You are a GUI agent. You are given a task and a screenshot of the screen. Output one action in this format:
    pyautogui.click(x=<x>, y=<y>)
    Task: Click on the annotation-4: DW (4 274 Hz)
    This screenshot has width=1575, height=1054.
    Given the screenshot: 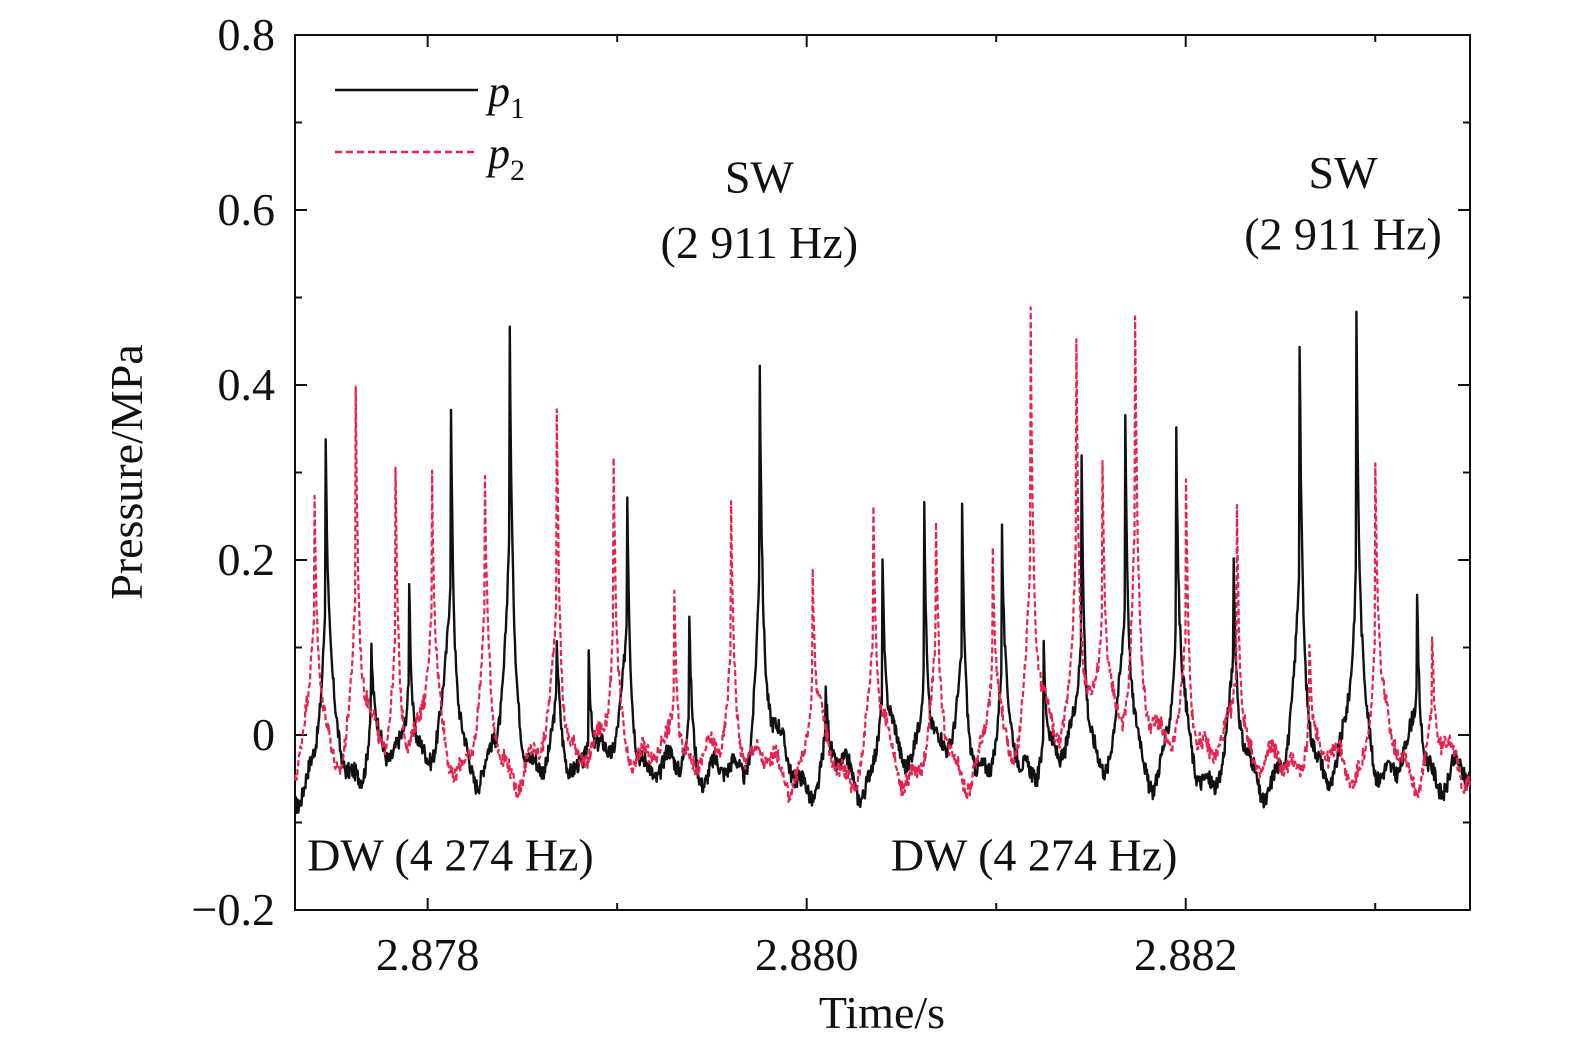 What is the action you would take?
    pyautogui.click(x=450, y=855)
    